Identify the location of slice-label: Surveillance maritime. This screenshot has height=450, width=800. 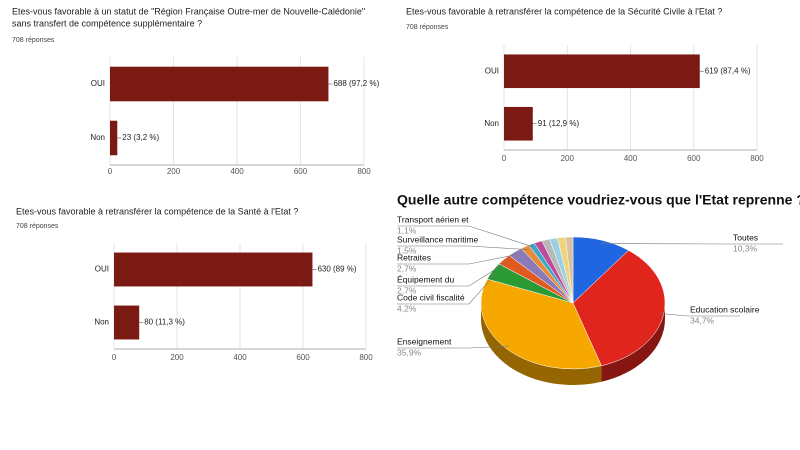
(438, 239).